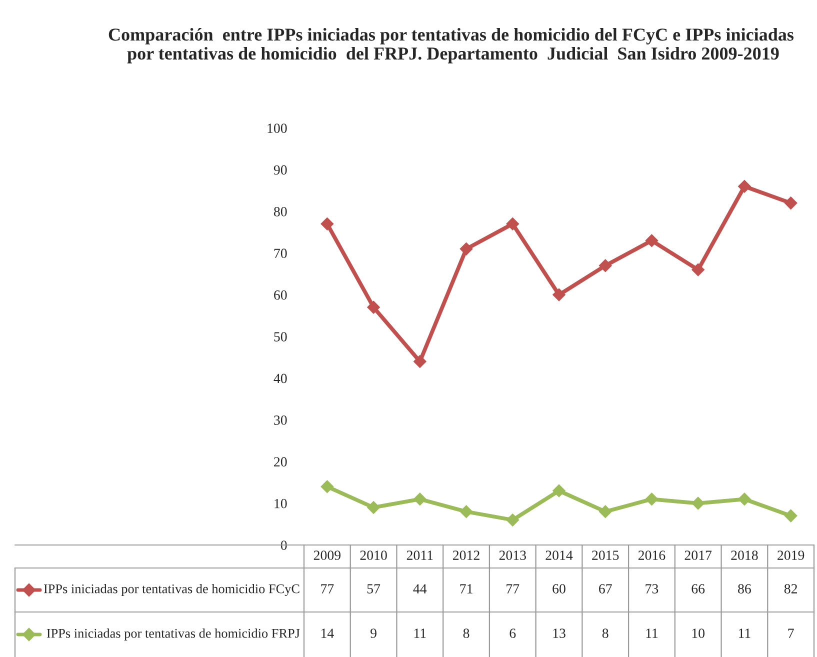  What do you see at coordinates (373, 555) in the screenshot?
I see `x-tick-label: 2010` at bounding box center [373, 555].